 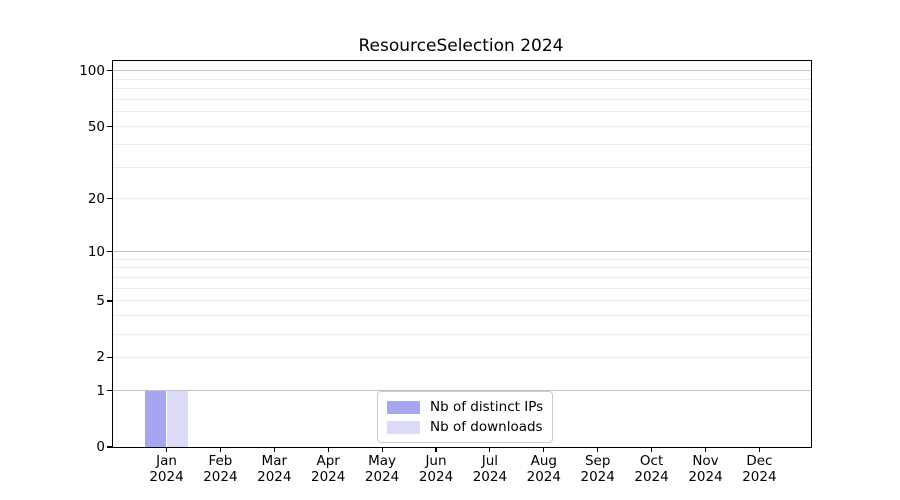 I want to click on x-tick-month: Dec, so click(x=759, y=461).